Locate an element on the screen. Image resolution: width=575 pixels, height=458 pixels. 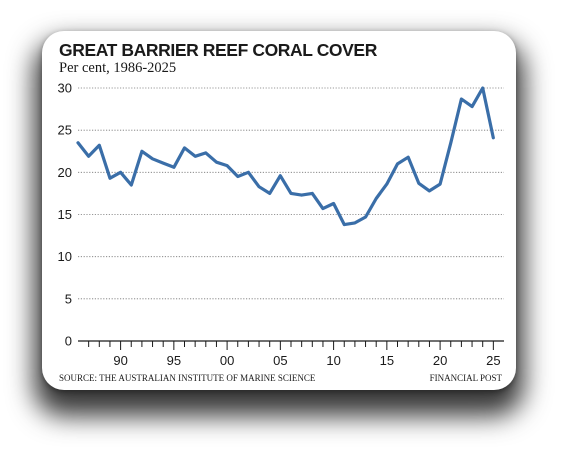
publisher-credit: FINANCIAL POST is located at coordinates (465, 378).